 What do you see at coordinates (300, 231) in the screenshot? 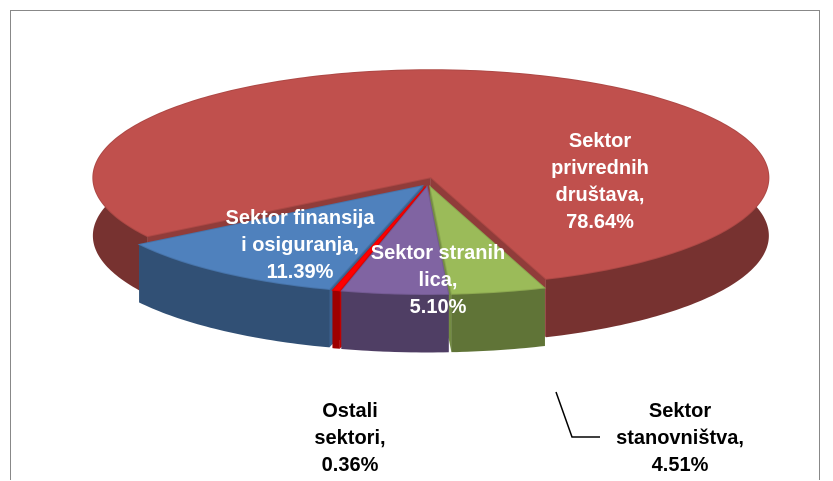
I see `label-category: Sektor finansija i osiguranja,` at bounding box center [300, 231].